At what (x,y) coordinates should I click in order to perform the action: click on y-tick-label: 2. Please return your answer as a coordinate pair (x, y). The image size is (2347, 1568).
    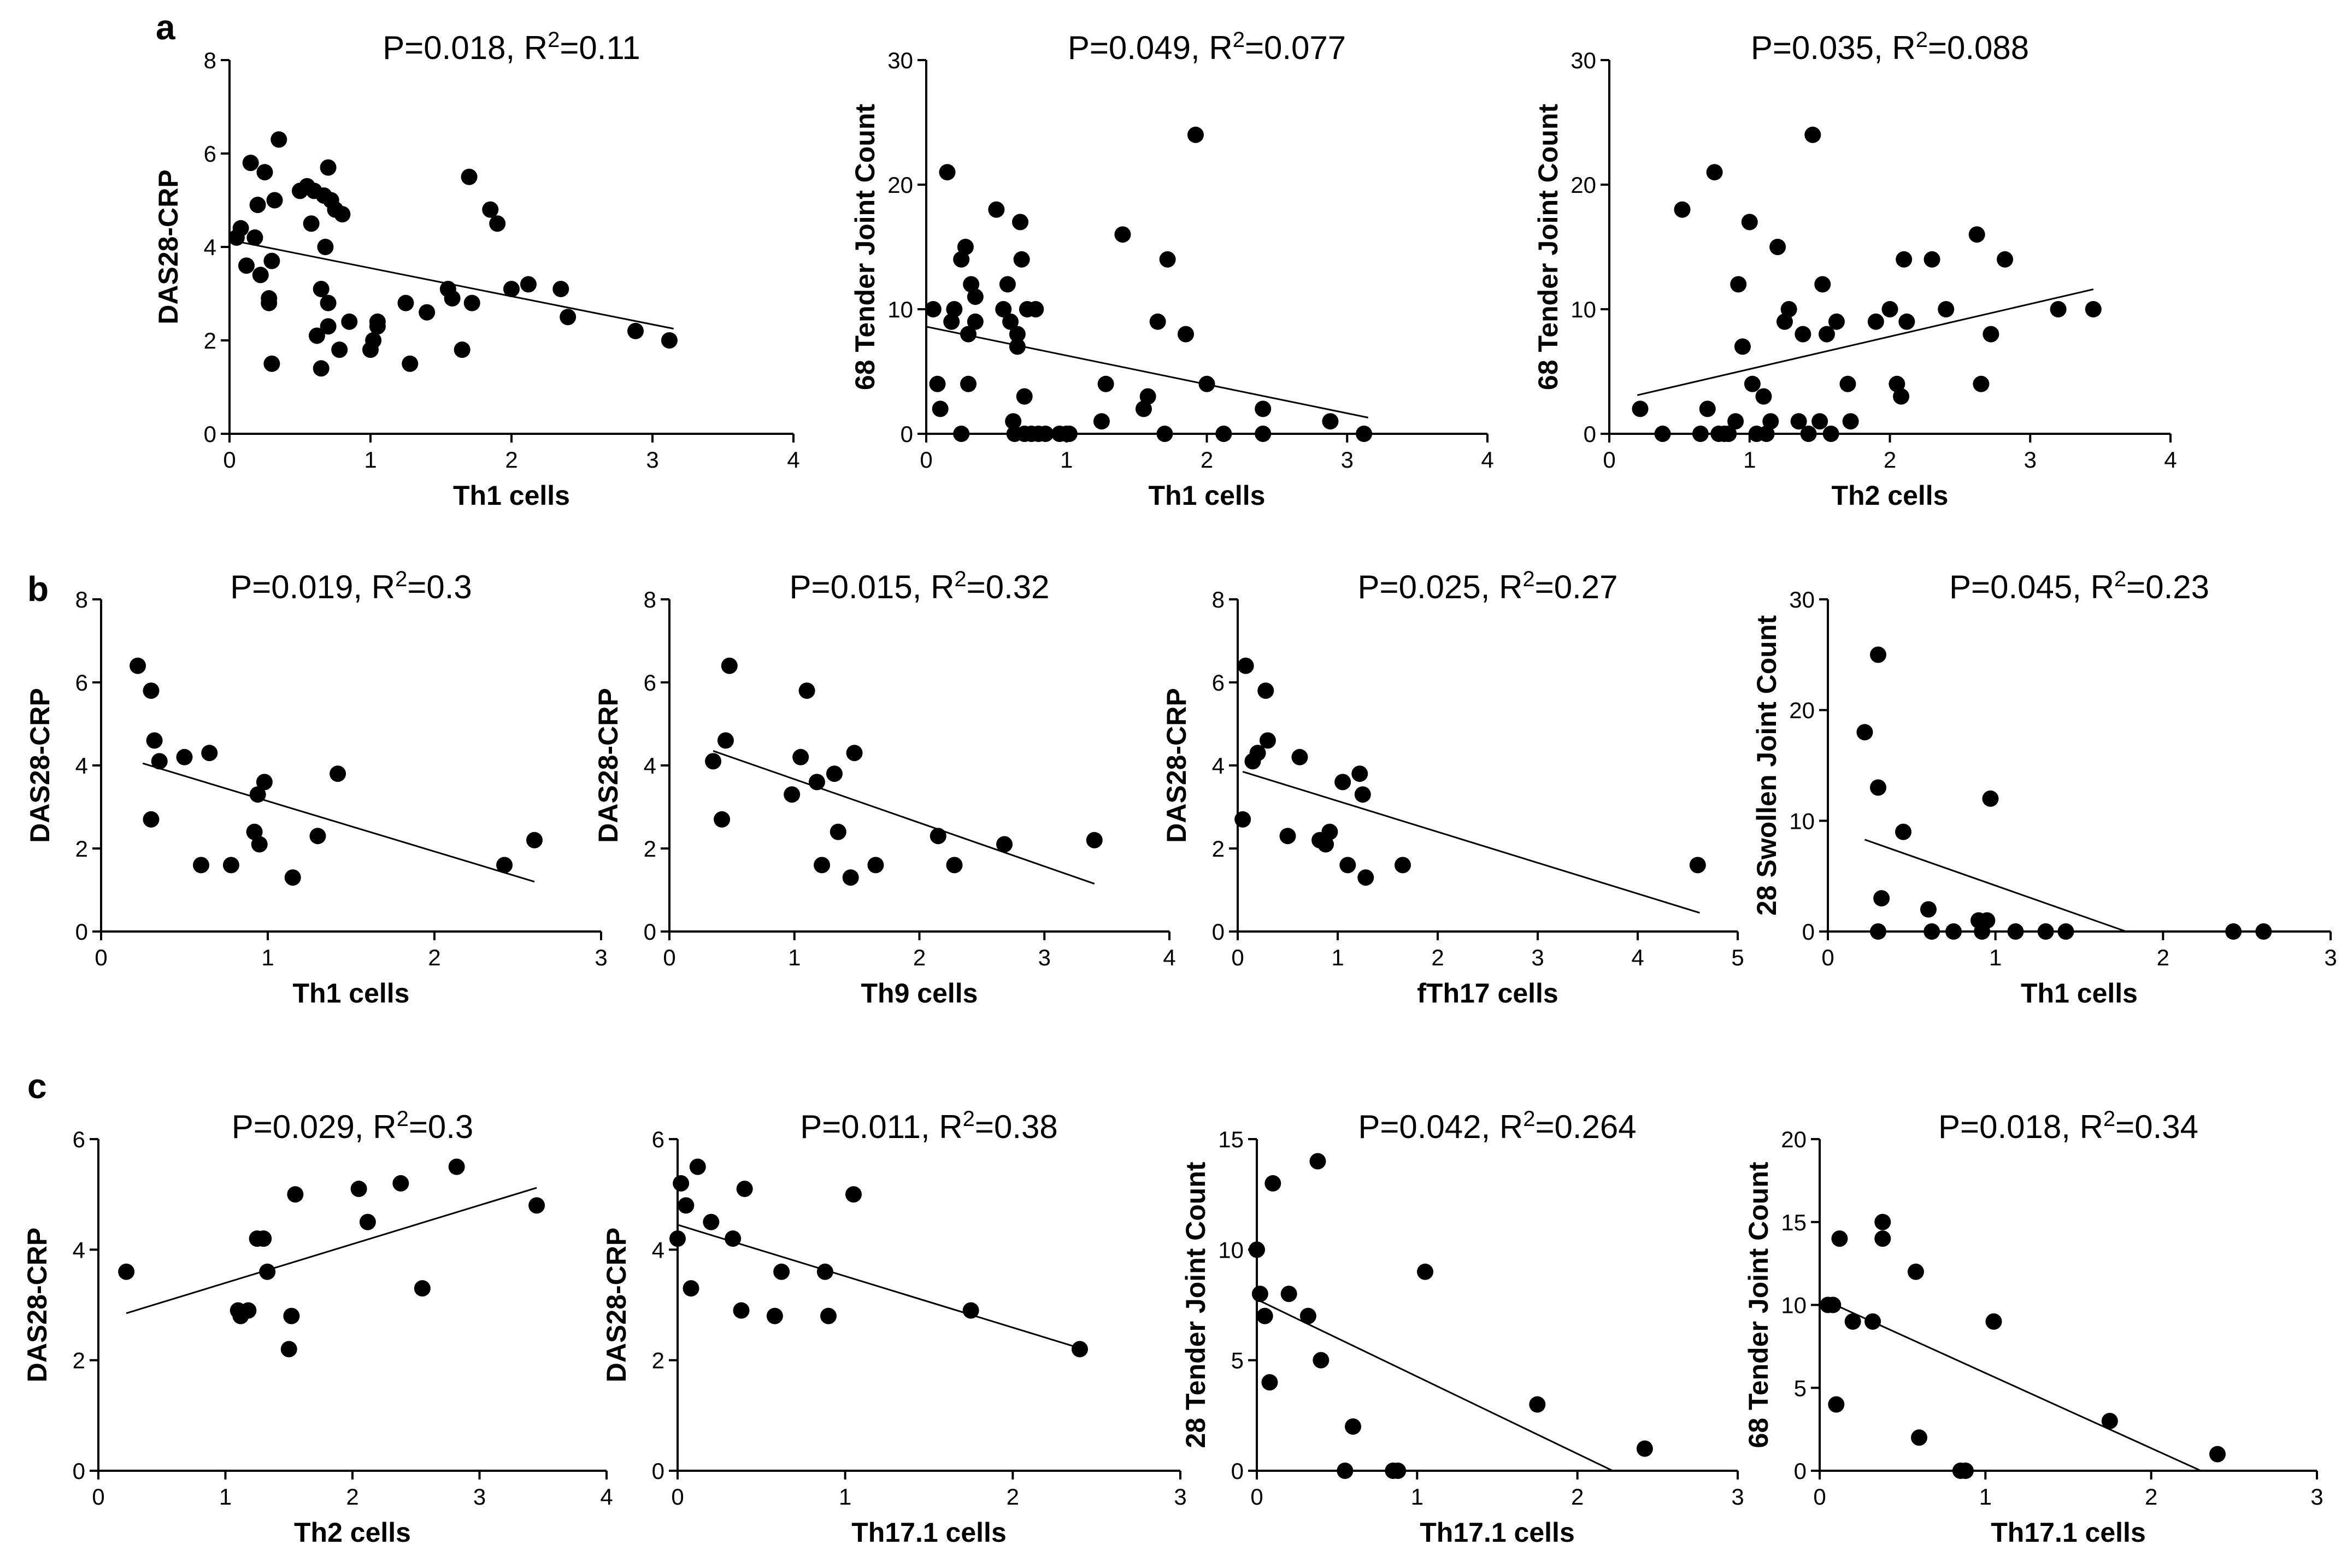
    Looking at the image, I should click on (650, 849).